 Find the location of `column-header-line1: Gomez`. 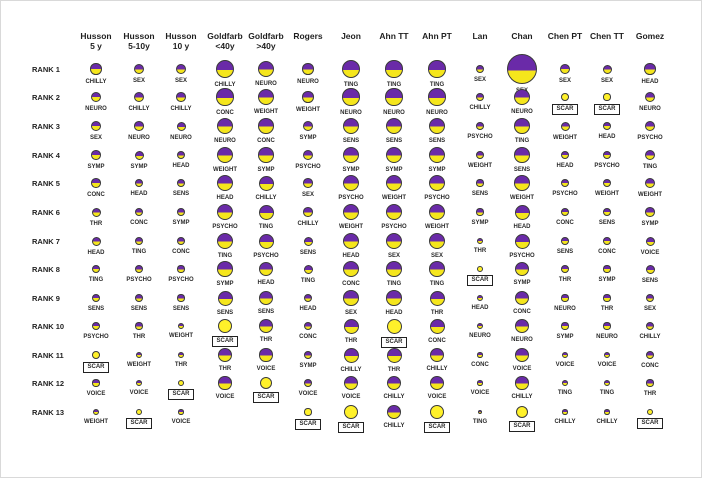

column-header-line1: Gomez is located at coordinates (650, 36).